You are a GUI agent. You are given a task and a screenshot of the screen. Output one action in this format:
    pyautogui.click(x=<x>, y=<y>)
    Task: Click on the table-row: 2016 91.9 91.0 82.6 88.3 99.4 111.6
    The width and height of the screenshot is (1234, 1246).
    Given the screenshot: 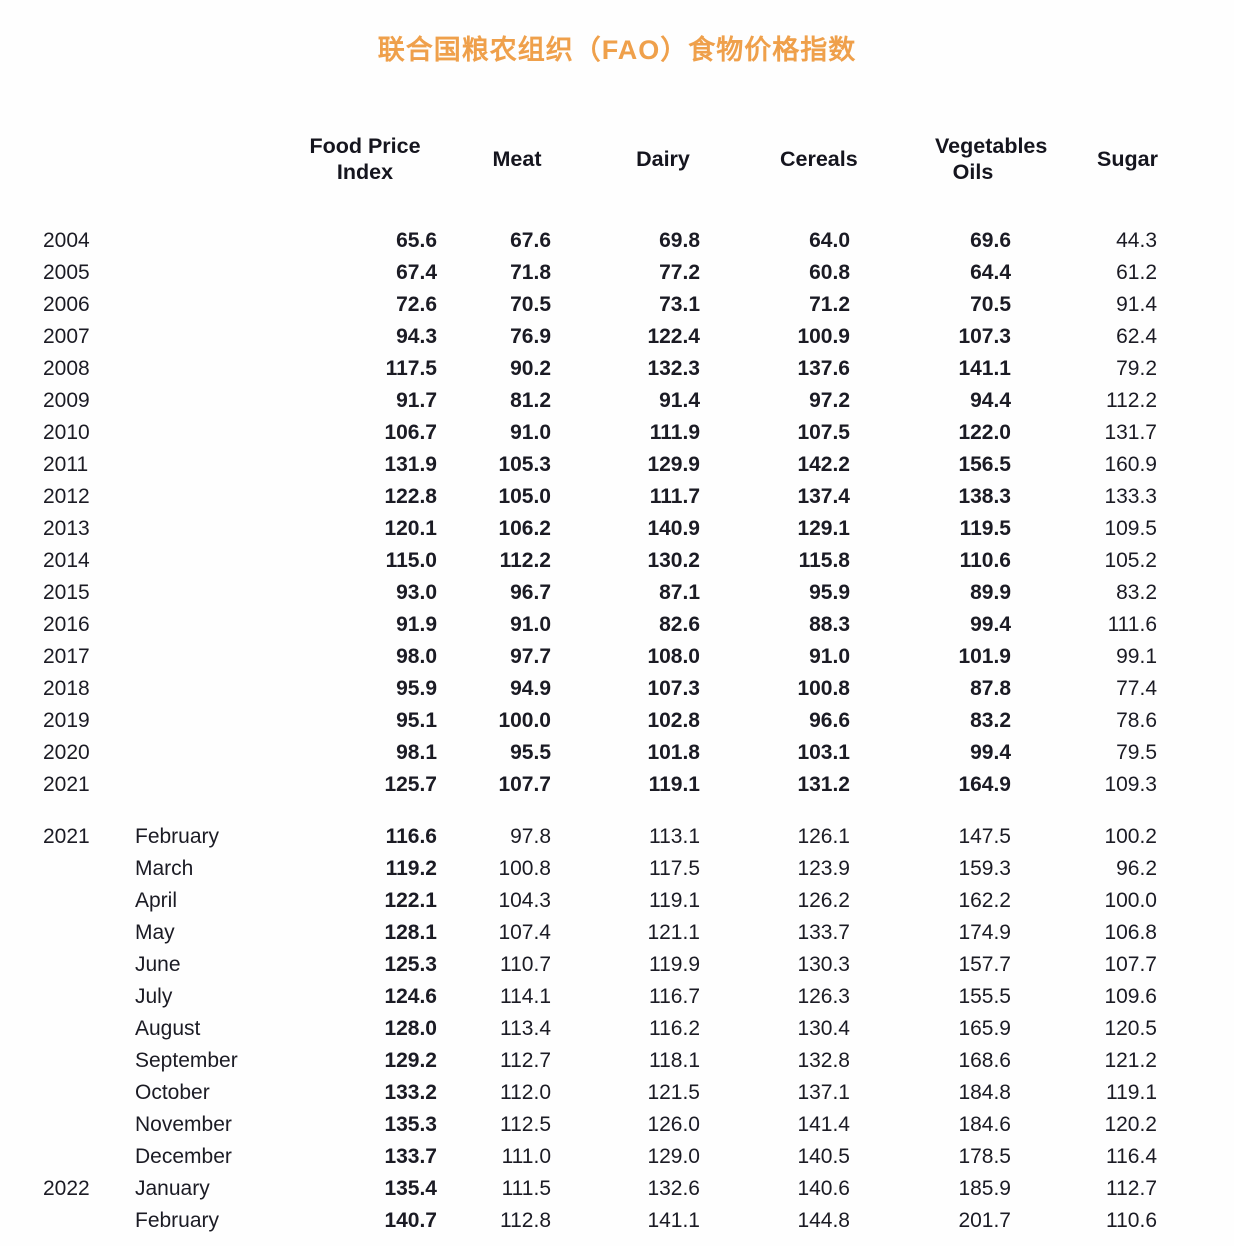 What is the action you would take?
    pyautogui.click(x=617, y=625)
    